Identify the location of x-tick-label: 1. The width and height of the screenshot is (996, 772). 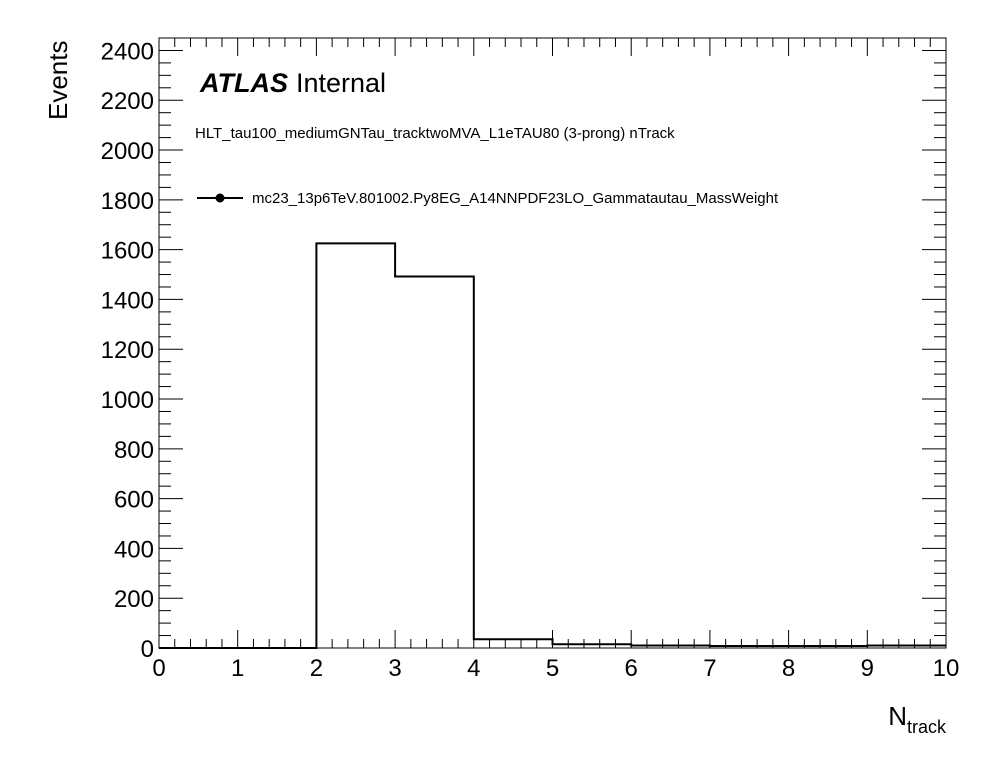
(237, 668).